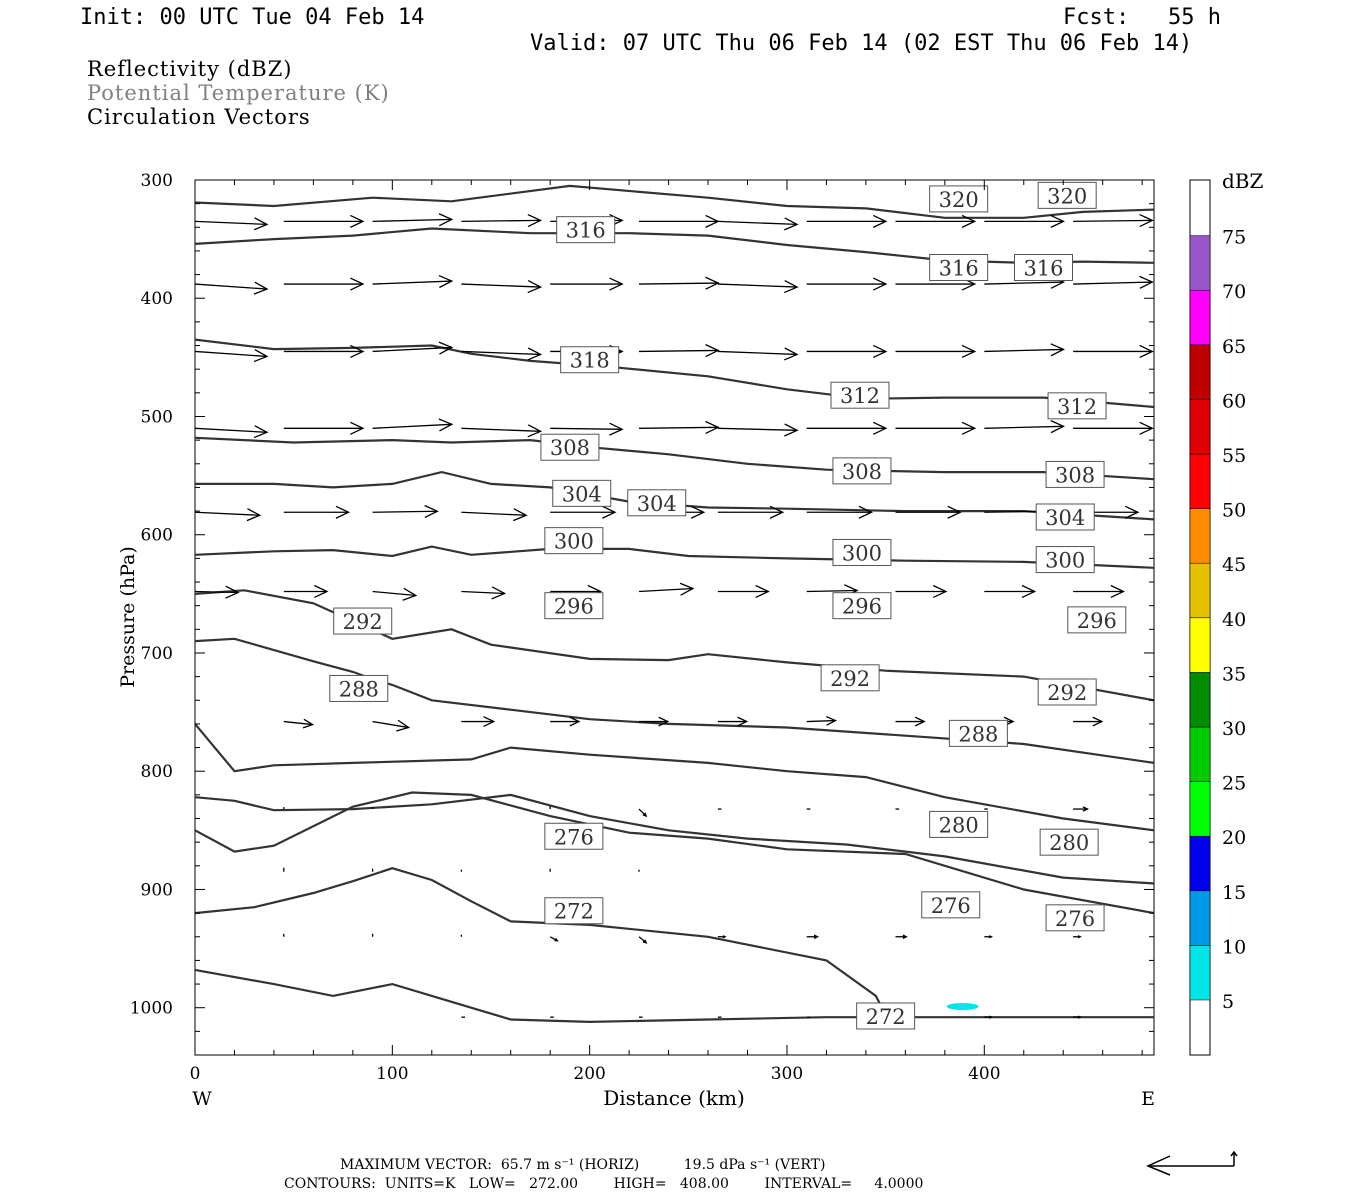 The width and height of the screenshot is (1350, 1200). I want to click on contour-label: 276, so click(1075, 918).